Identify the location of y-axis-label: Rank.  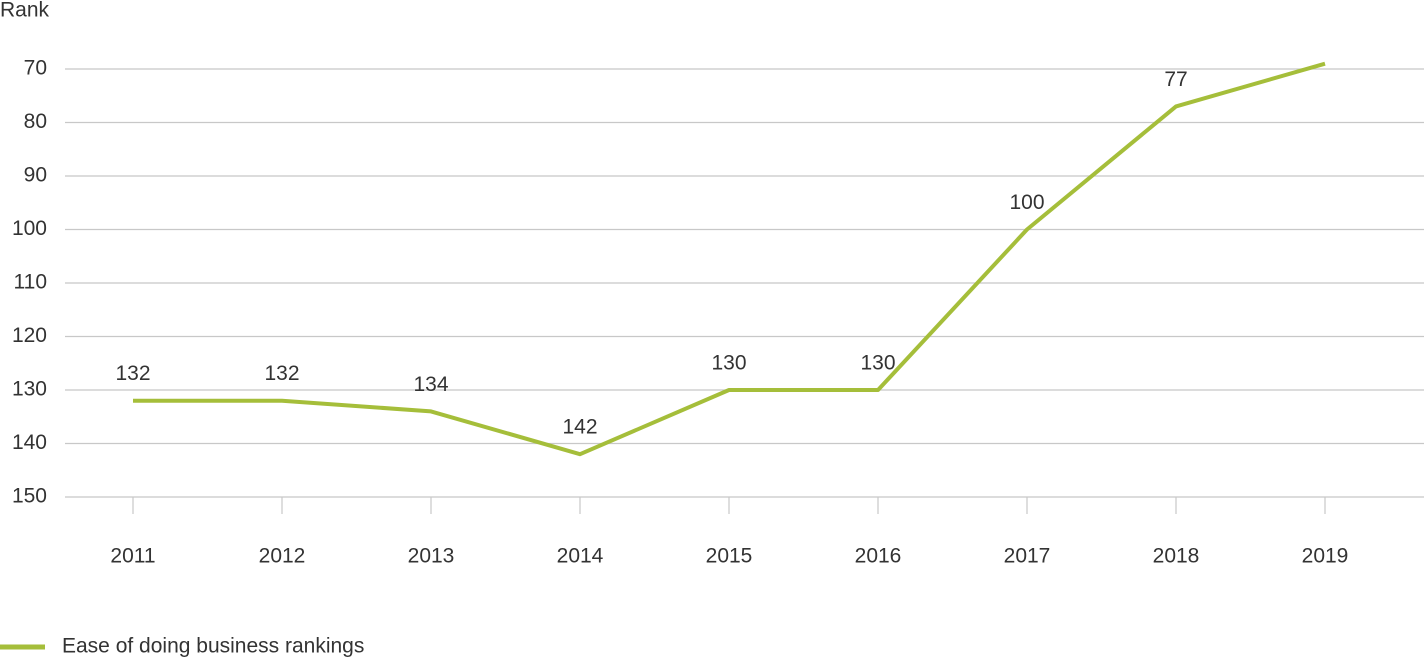
(25, 11).